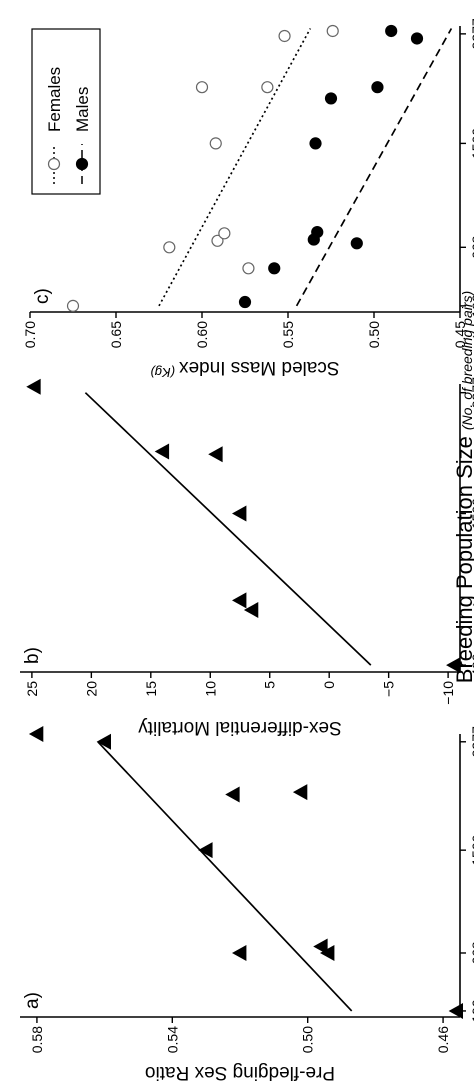 The width and height of the screenshot is (474, 1092). I want to click on legend-box, so click(66, 111).